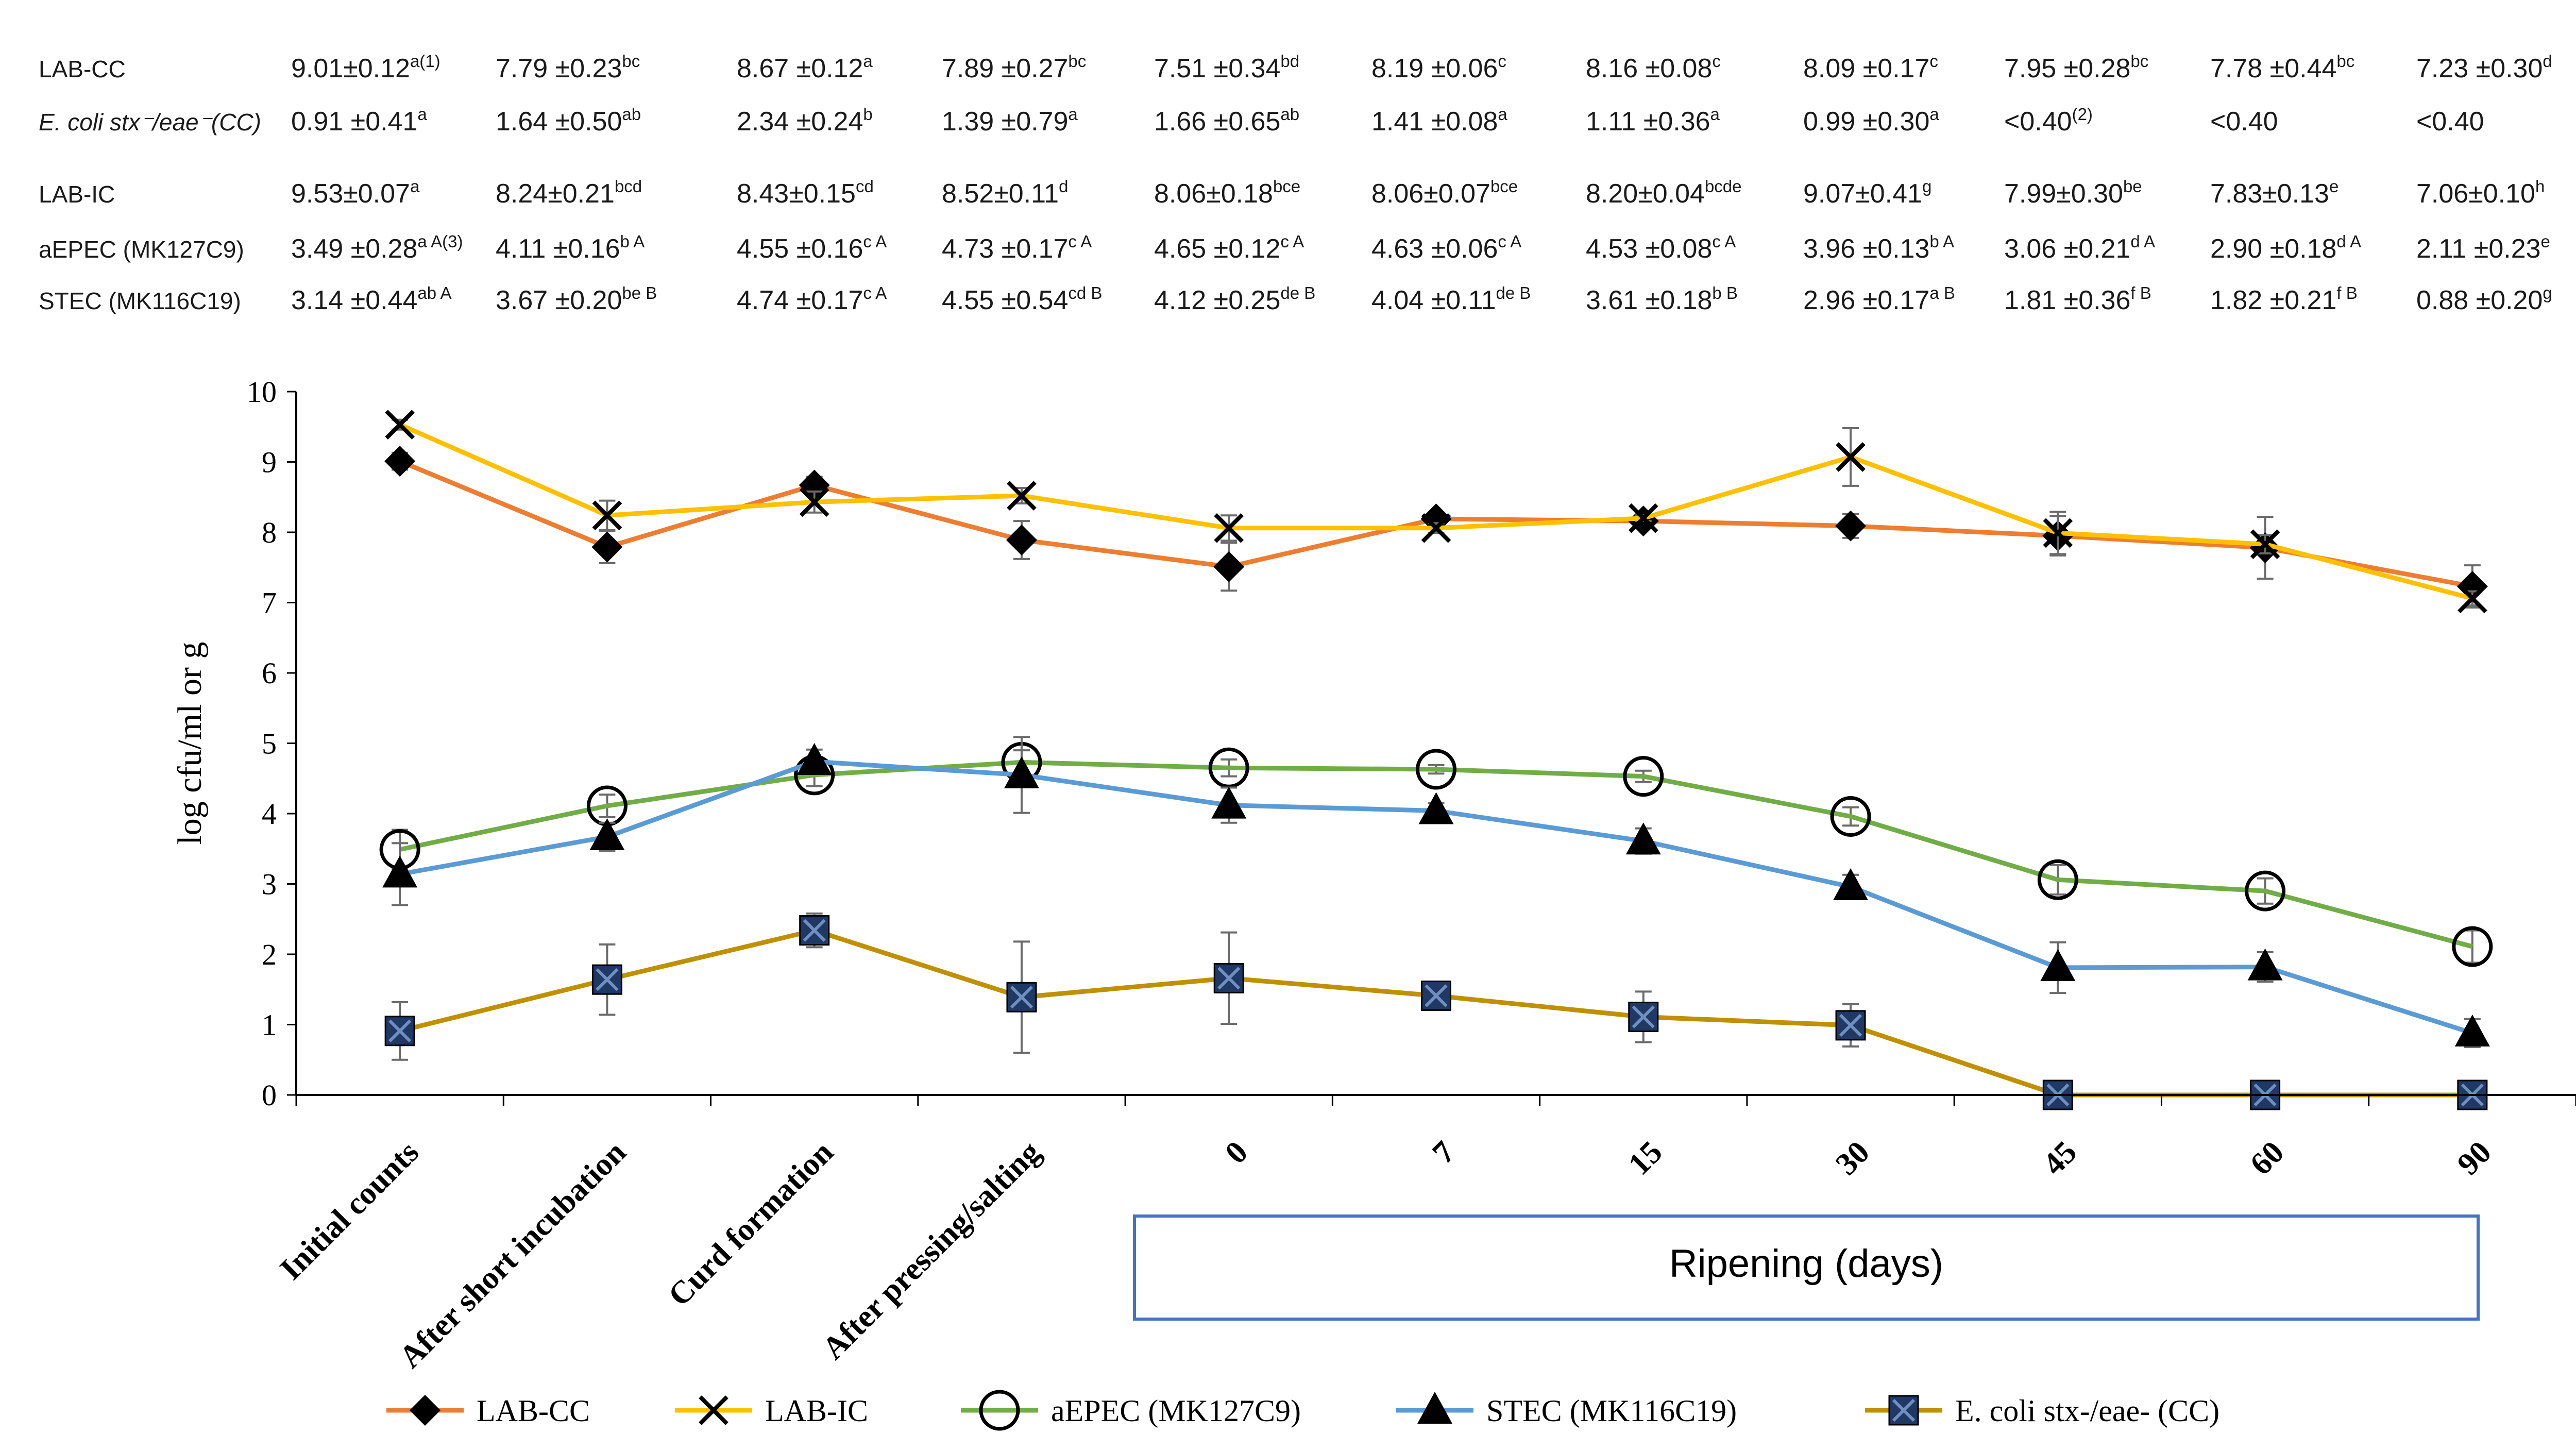  What do you see at coordinates (269, 1025) in the screenshot?
I see `y-tick-label: 1` at bounding box center [269, 1025].